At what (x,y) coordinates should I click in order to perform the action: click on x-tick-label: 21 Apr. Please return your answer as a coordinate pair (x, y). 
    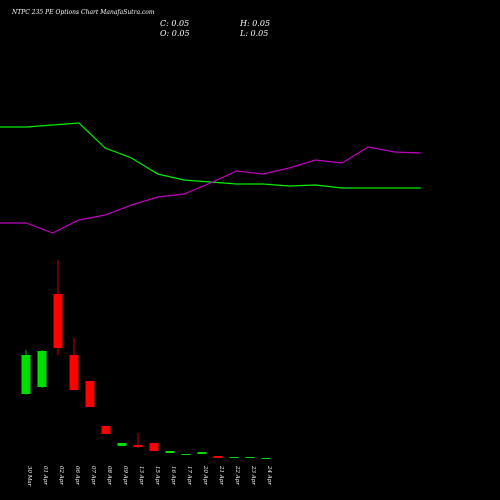
    Looking at the image, I should click on (221, 475).